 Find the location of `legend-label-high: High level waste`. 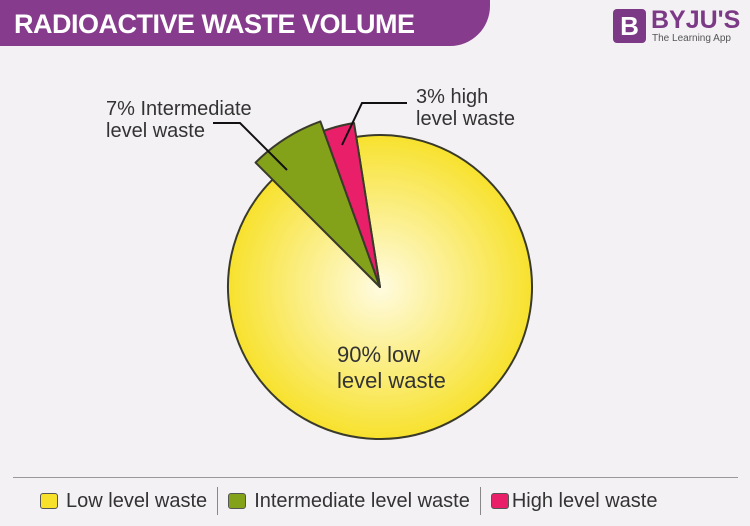

legend-label-high: High level waste is located at coordinates (584, 500).